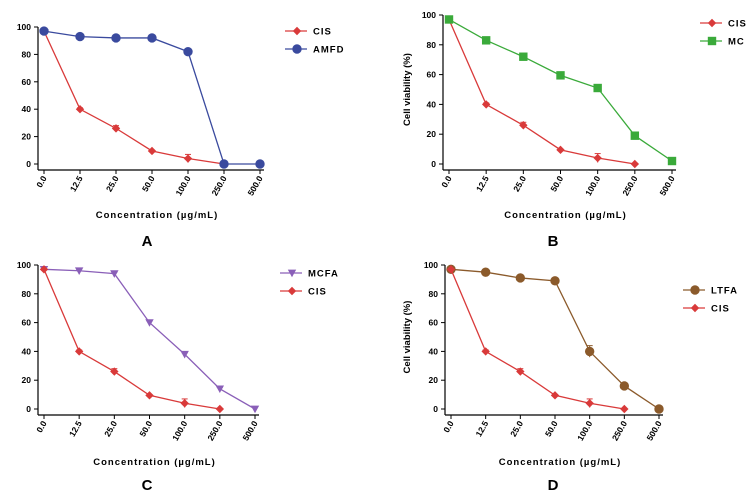  Describe the element at coordinates (553, 485) in the screenshot. I see `panel-label: D` at that location.